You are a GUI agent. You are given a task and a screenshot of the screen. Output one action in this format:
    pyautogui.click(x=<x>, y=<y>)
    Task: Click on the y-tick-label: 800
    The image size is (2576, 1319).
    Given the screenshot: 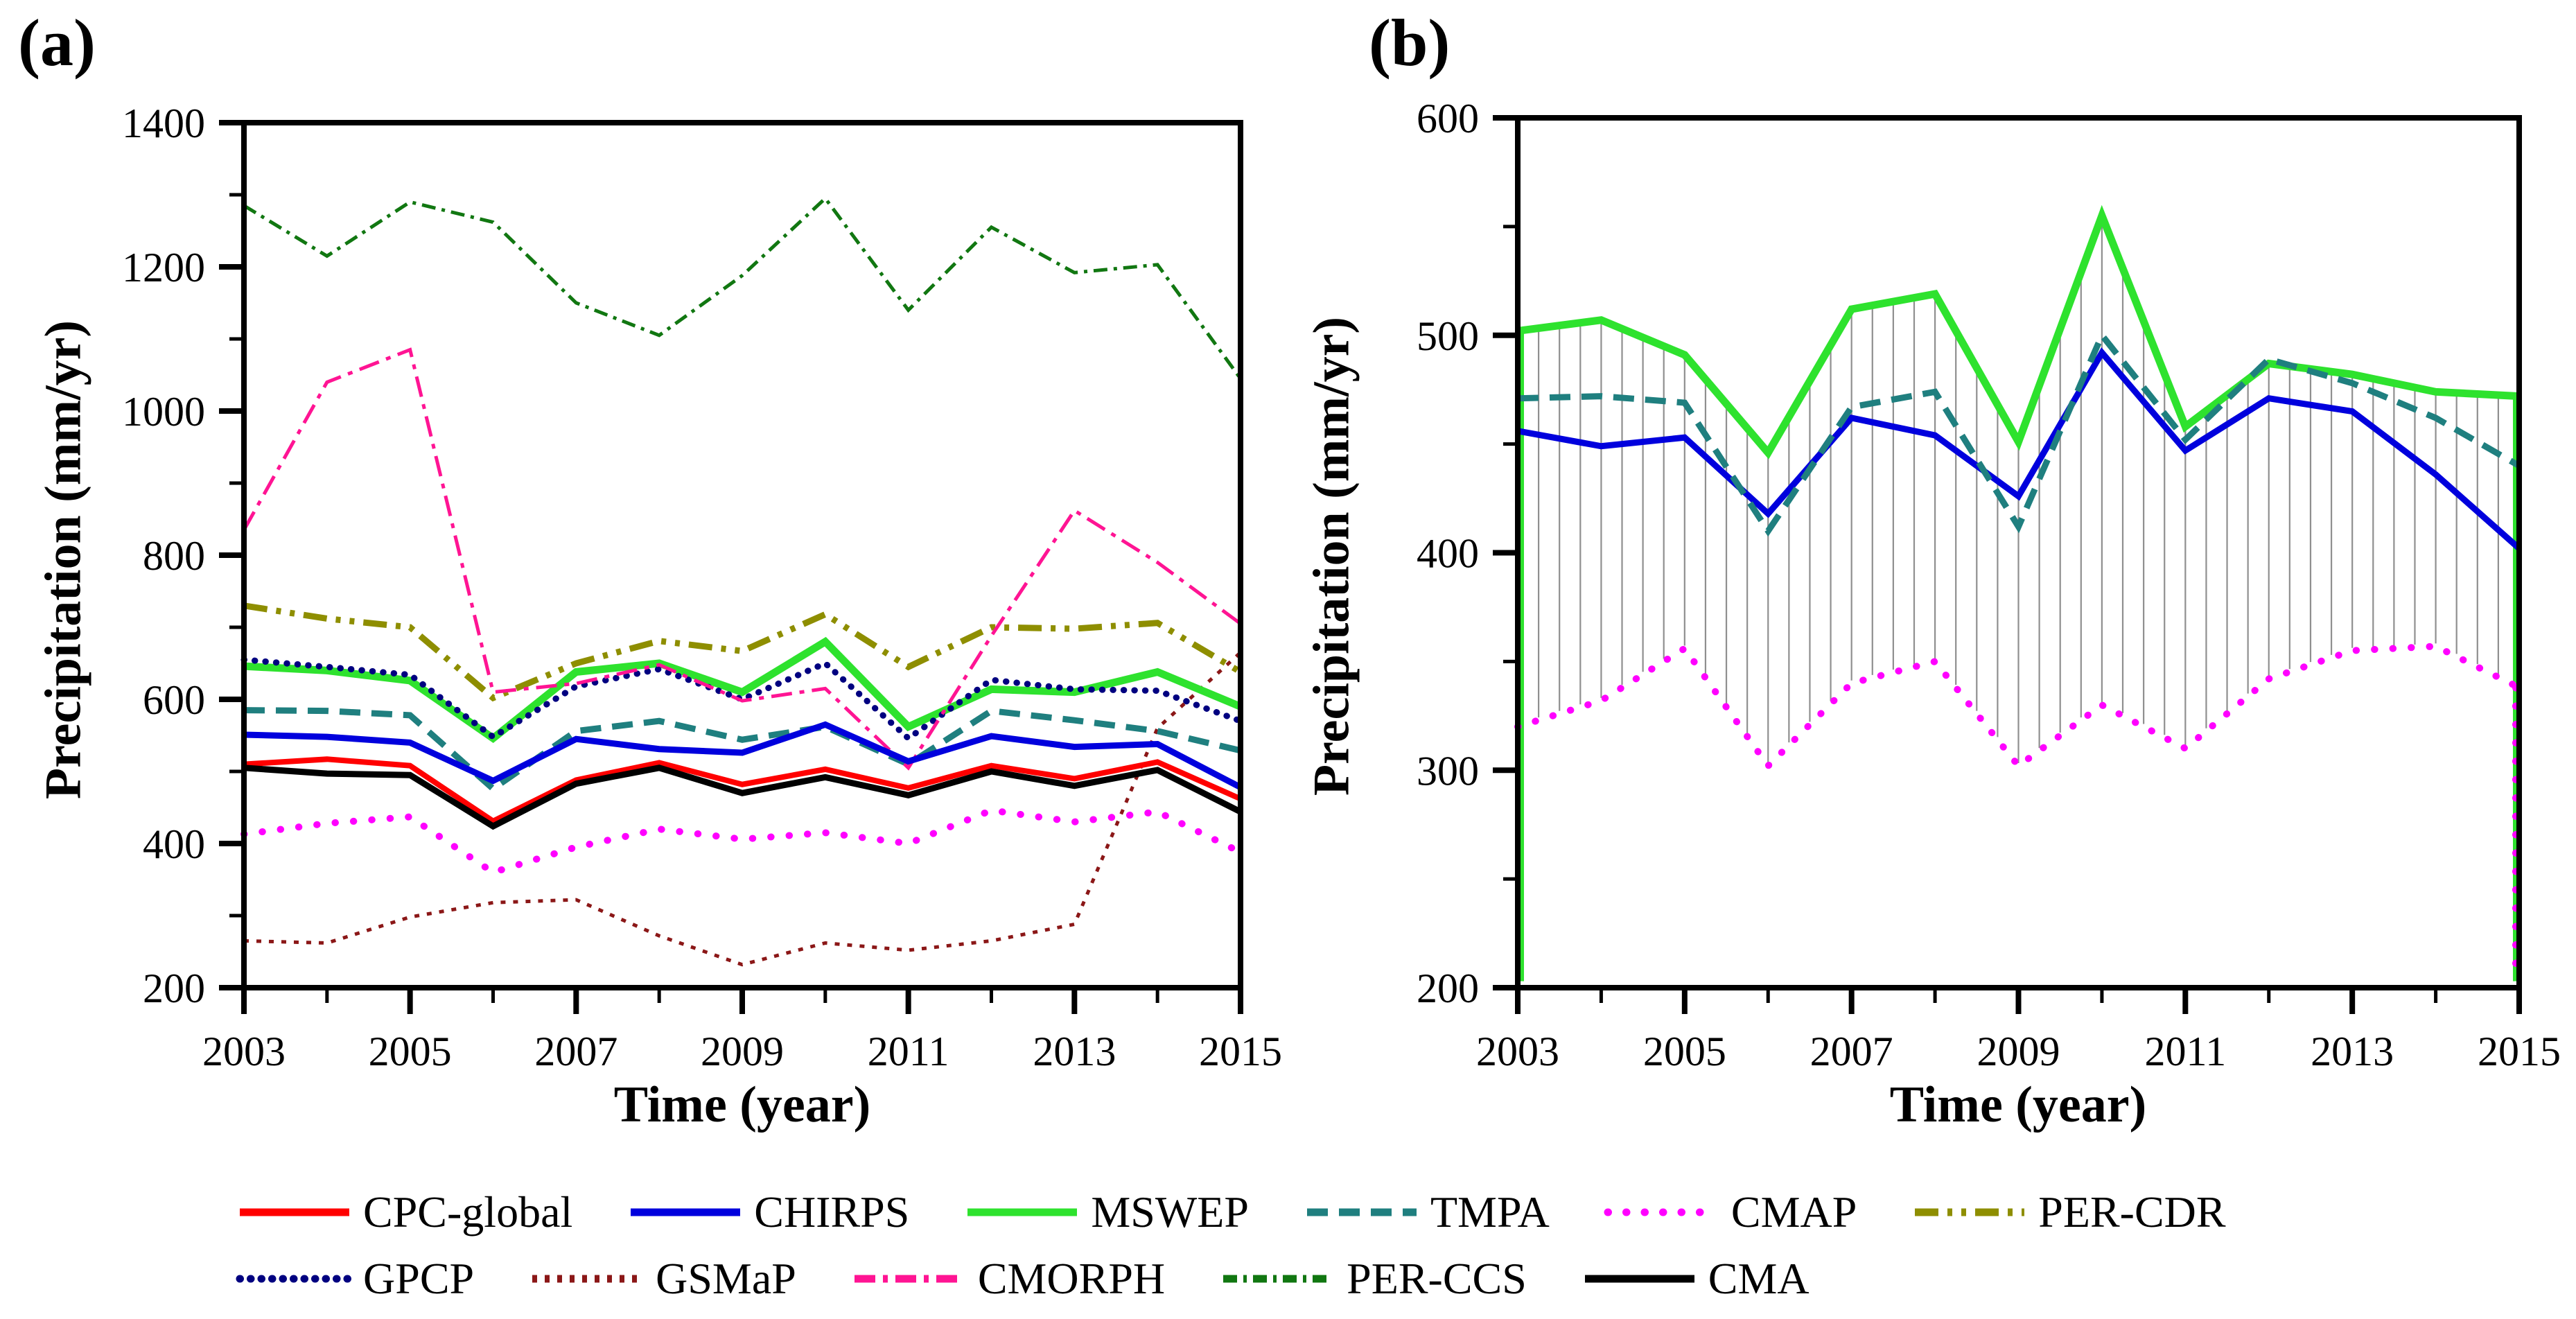 What is the action you would take?
    pyautogui.click(x=174, y=556)
    